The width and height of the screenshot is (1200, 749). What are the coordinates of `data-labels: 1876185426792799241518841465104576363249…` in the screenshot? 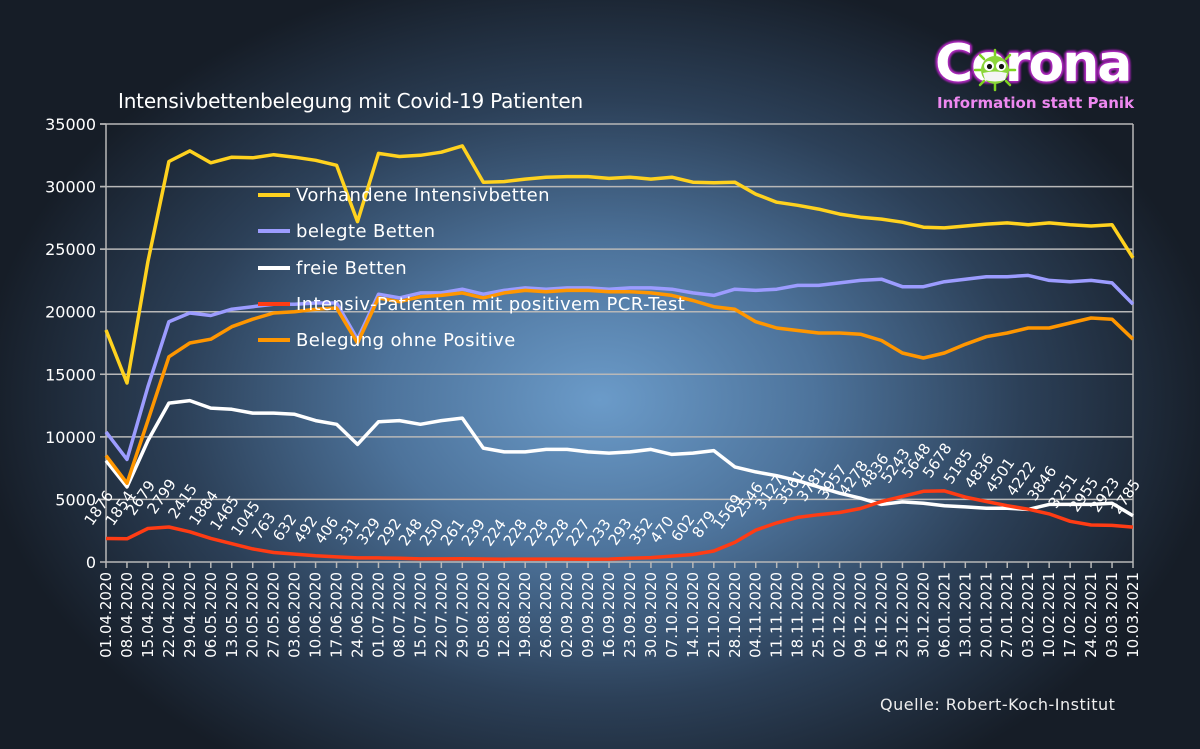 It's located at (613, 495).